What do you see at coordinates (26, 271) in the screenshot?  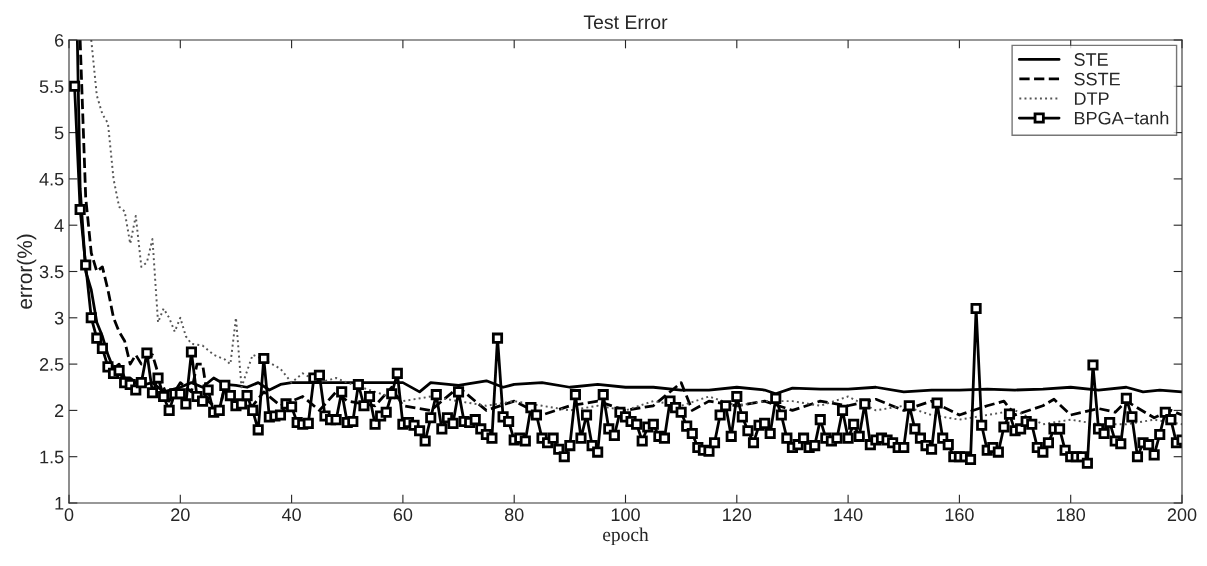 I see `y-axis-title: error(%)` at bounding box center [26, 271].